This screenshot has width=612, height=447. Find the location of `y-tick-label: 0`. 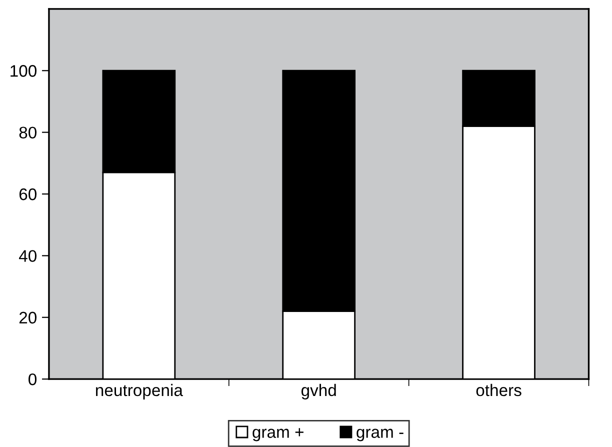

y-tick-label: 0 is located at coordinates (32, 379).